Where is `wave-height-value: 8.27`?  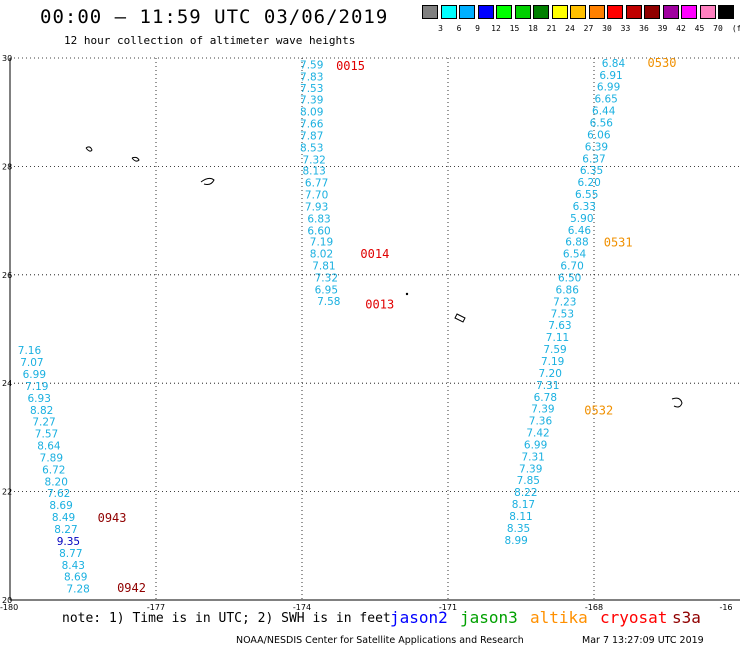
wave-height-value: 8.27 is located at coordinates (65, 530).